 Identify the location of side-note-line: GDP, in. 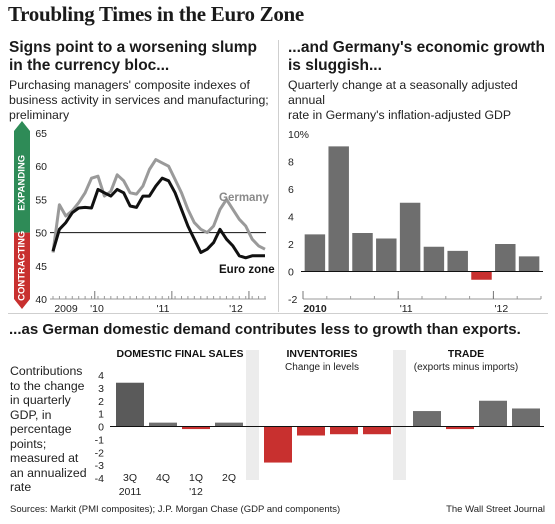
(31, 414).